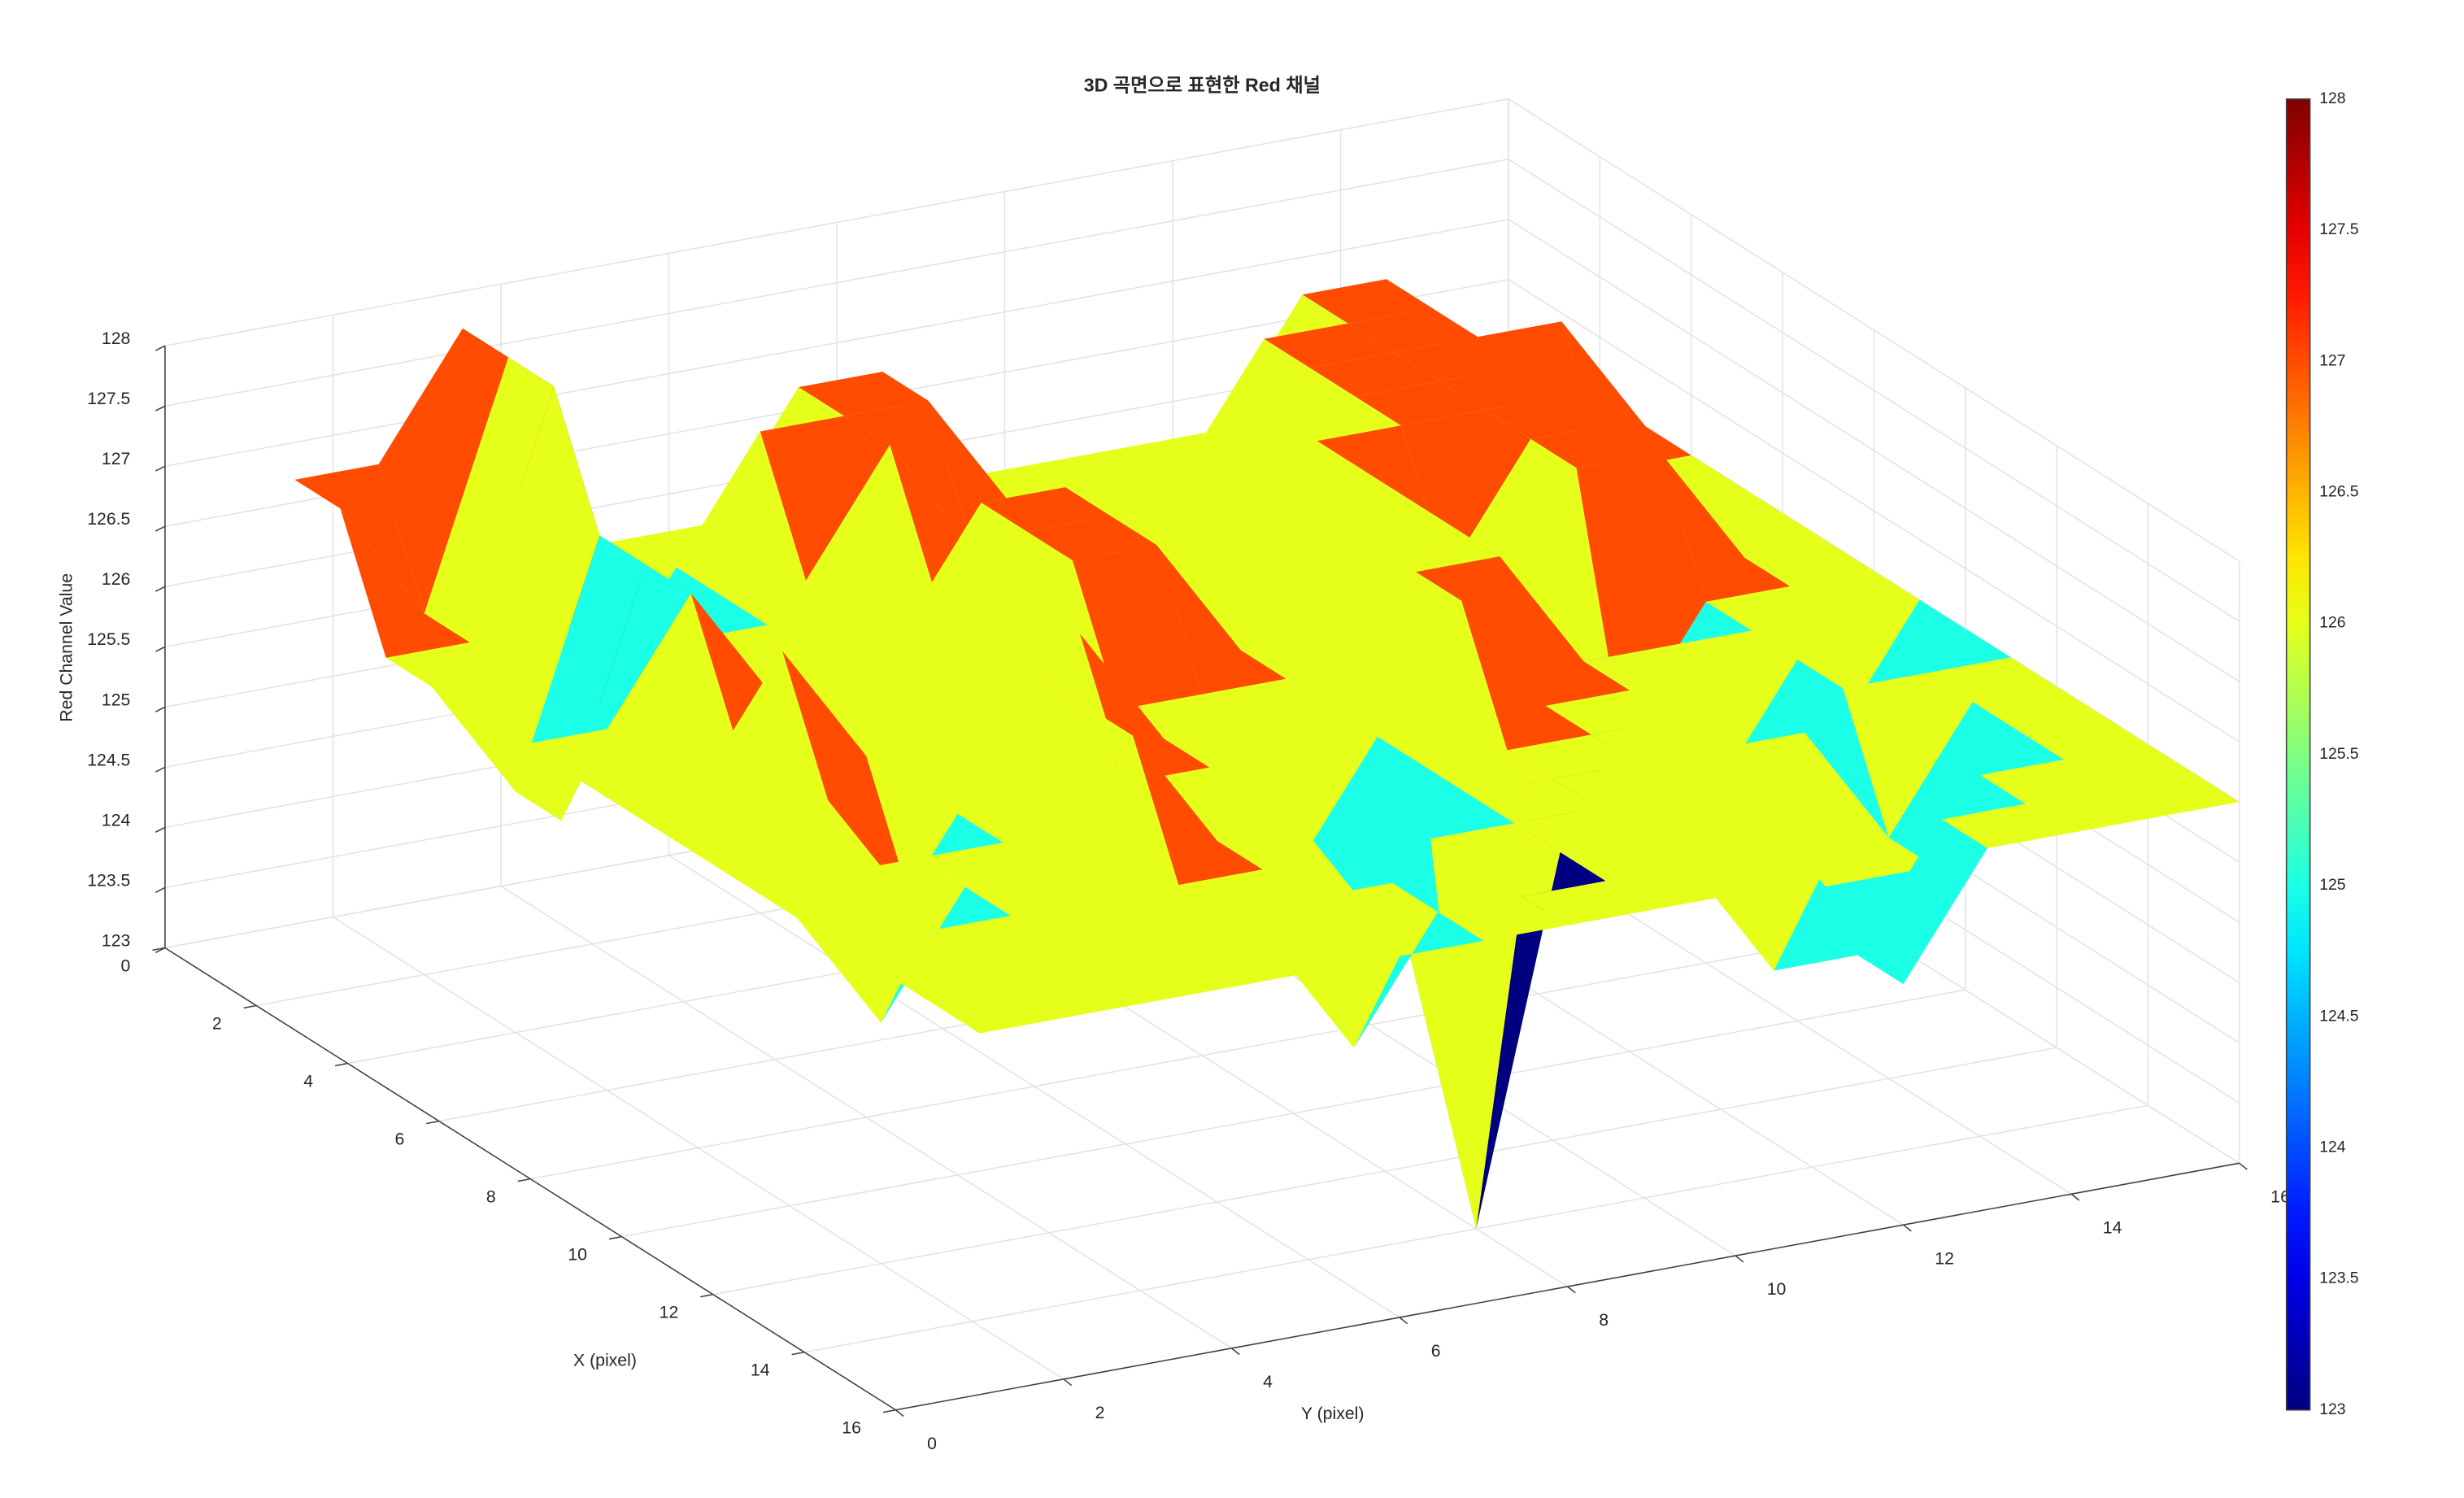 This screenshot has width=2464, height=1498. Describe the element at coordinates (400, 1139) in the screenshot. I see `x-tick-label: 6` at that location.